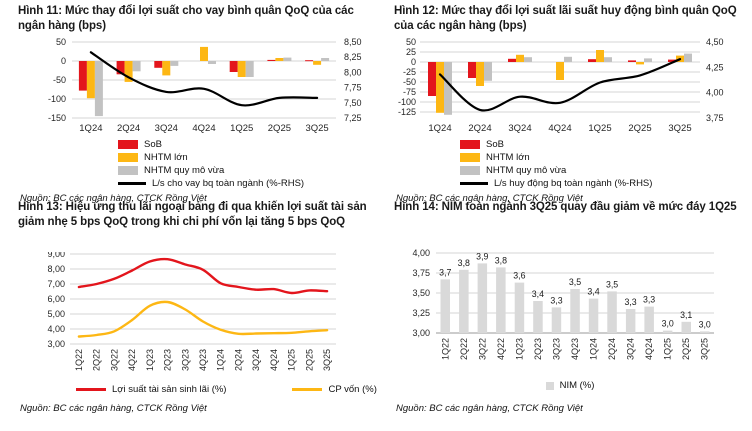 This screenshot has height=431, width=752. I want to click on left-axis-tick: 0, so click(63, 61).